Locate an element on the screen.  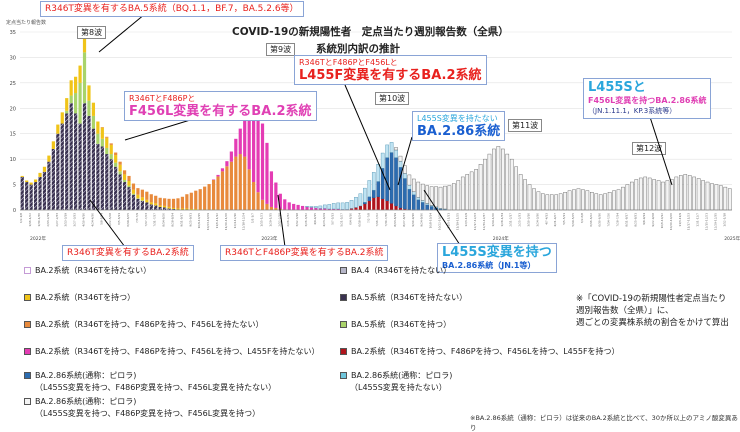
y-tick-label: 25 is located at coordinates (13, 84).